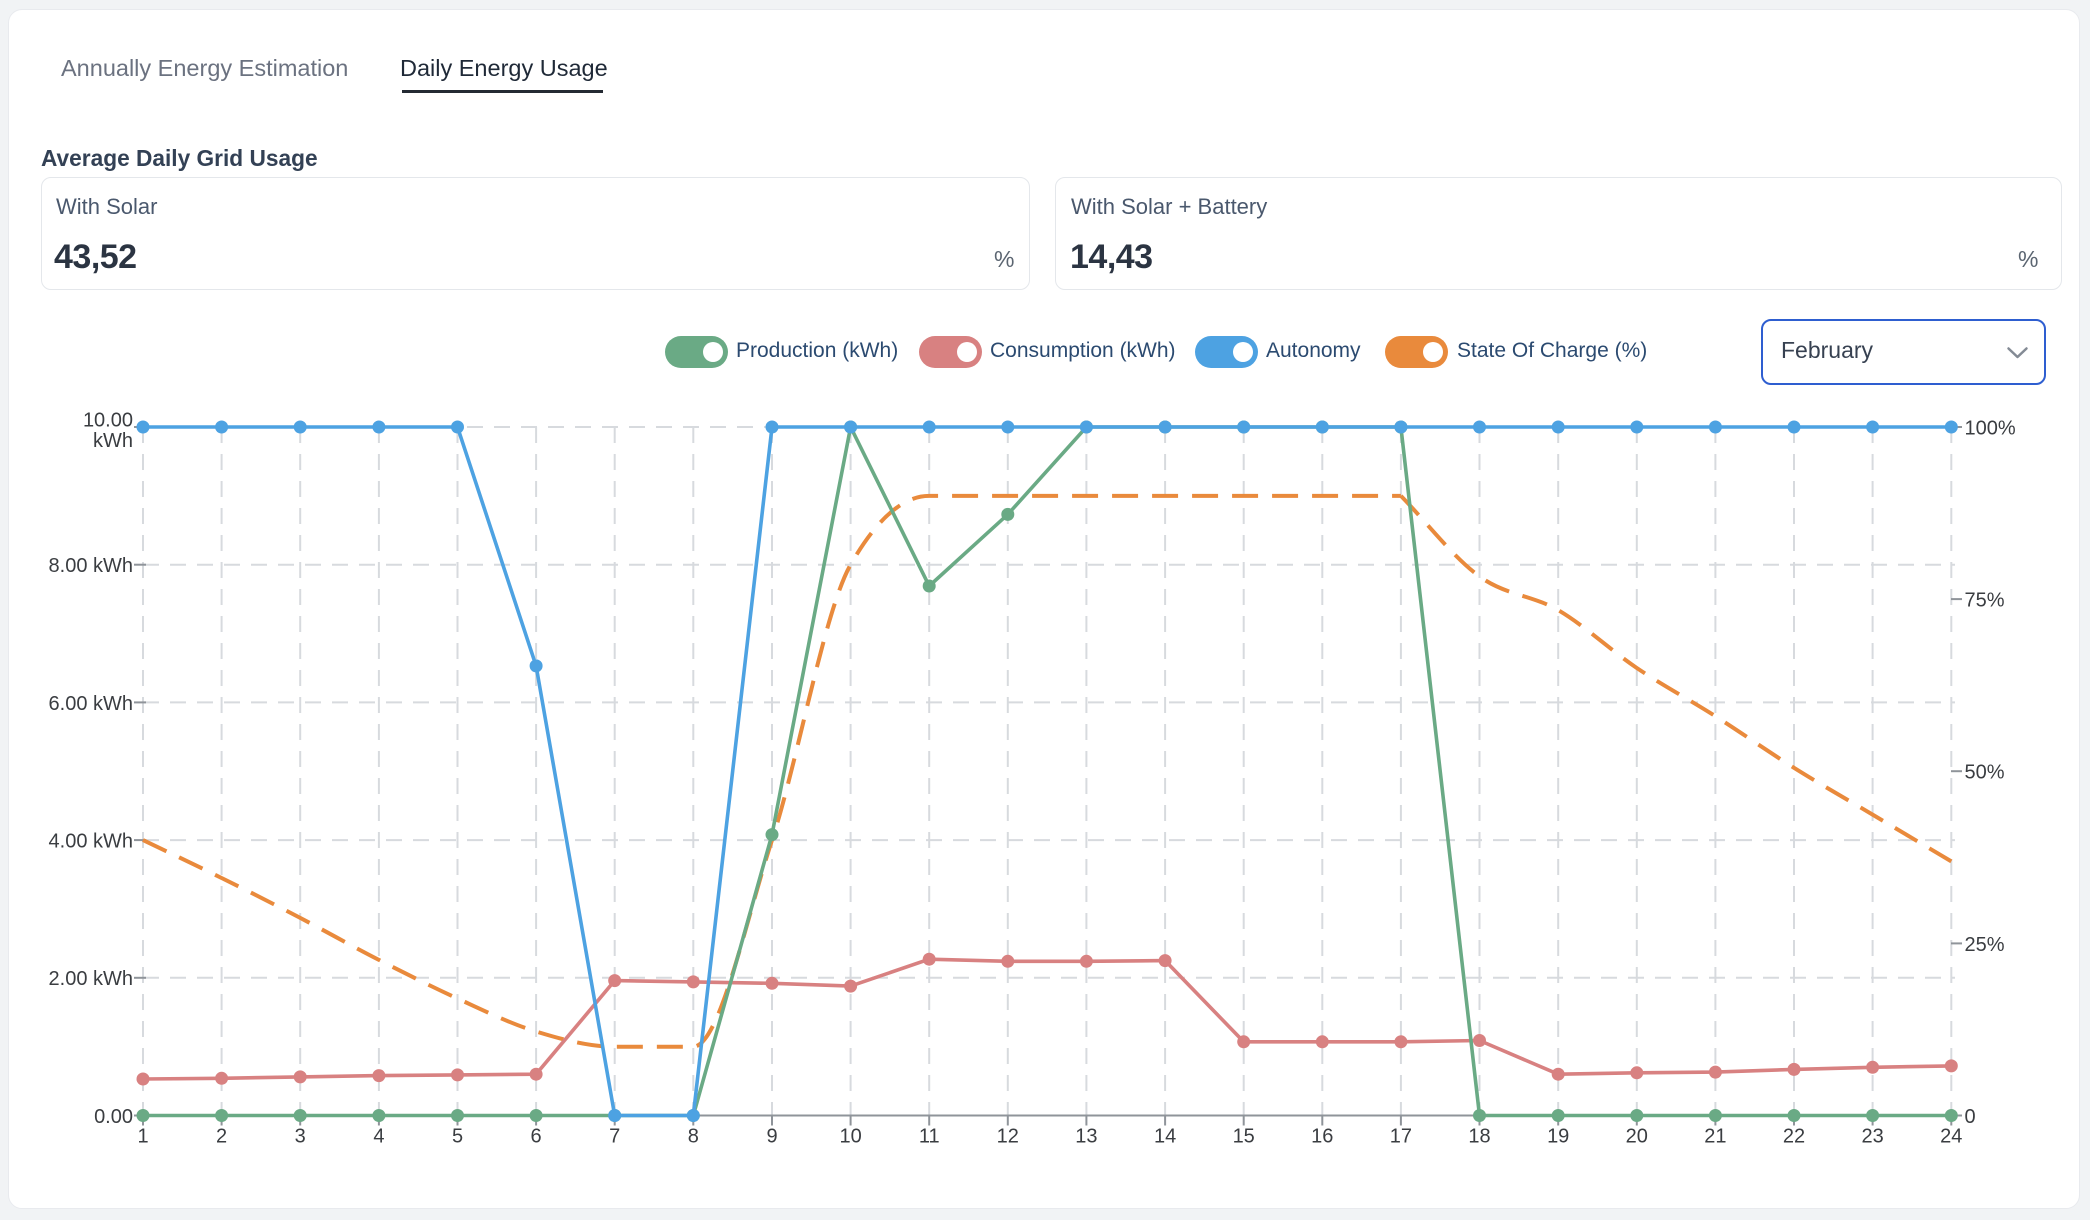 The height and width of the screenshot is (1220, 2090). What do you see at coordinates (1086, 1137) in the screenshot?
I see `svg-text: 13` at bounding box center [1086, 1137].